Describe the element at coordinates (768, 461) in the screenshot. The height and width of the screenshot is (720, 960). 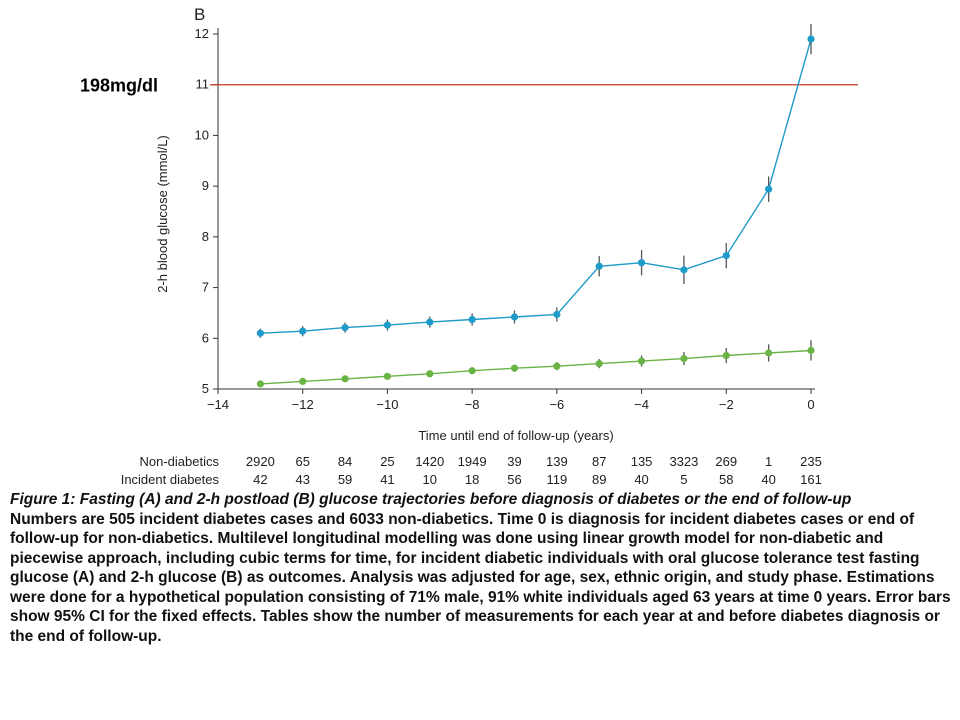
I see `table-cell: 1` at that location.